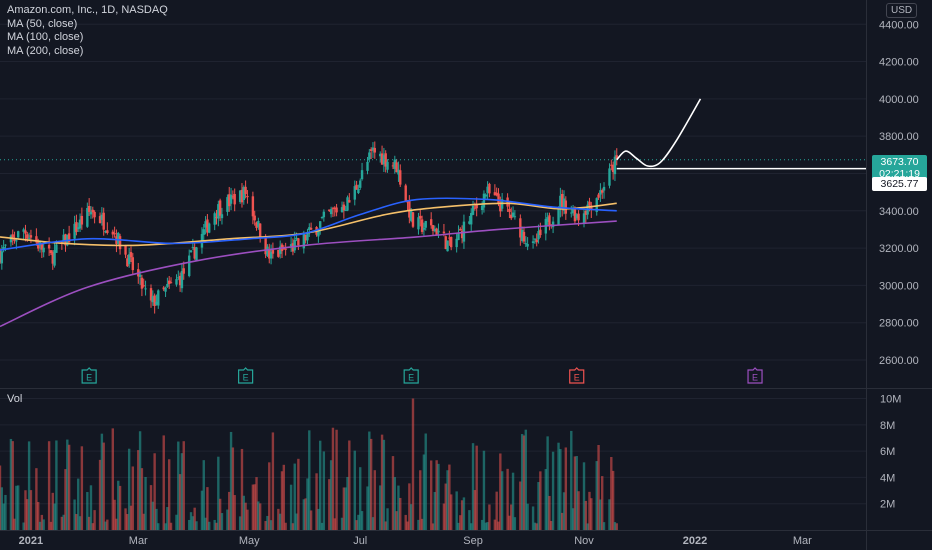  I want to click on legend-ma100: MA (100, close), so click(45, 37).